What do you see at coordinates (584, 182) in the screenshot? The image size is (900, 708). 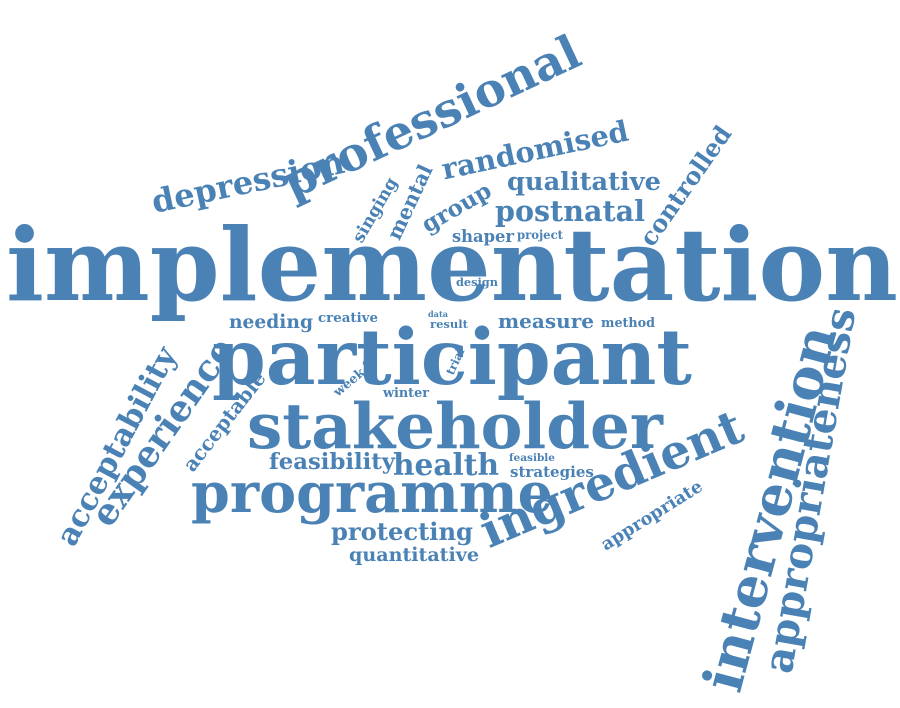 I see `word-qualitative: qualitative` at bounding box center [584, 182].